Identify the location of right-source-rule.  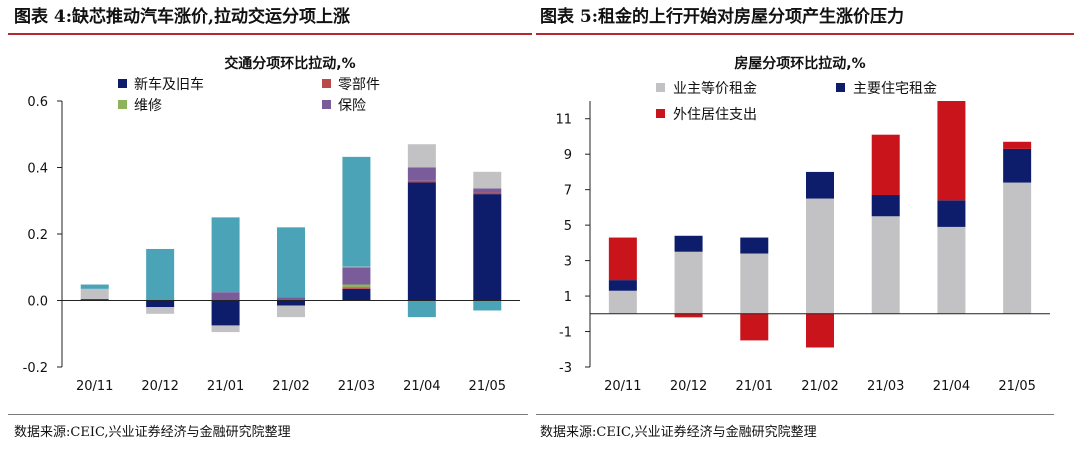
(795, 414).